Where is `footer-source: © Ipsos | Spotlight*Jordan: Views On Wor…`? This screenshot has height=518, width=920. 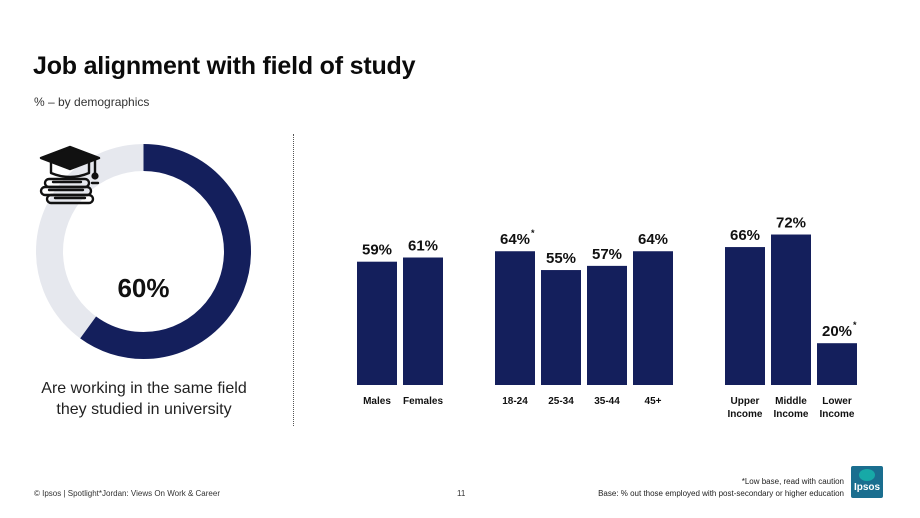
footer-source: © Ipsos | Spotlight*Jordan: Views On Wor… is located at coordinates (127, 493).